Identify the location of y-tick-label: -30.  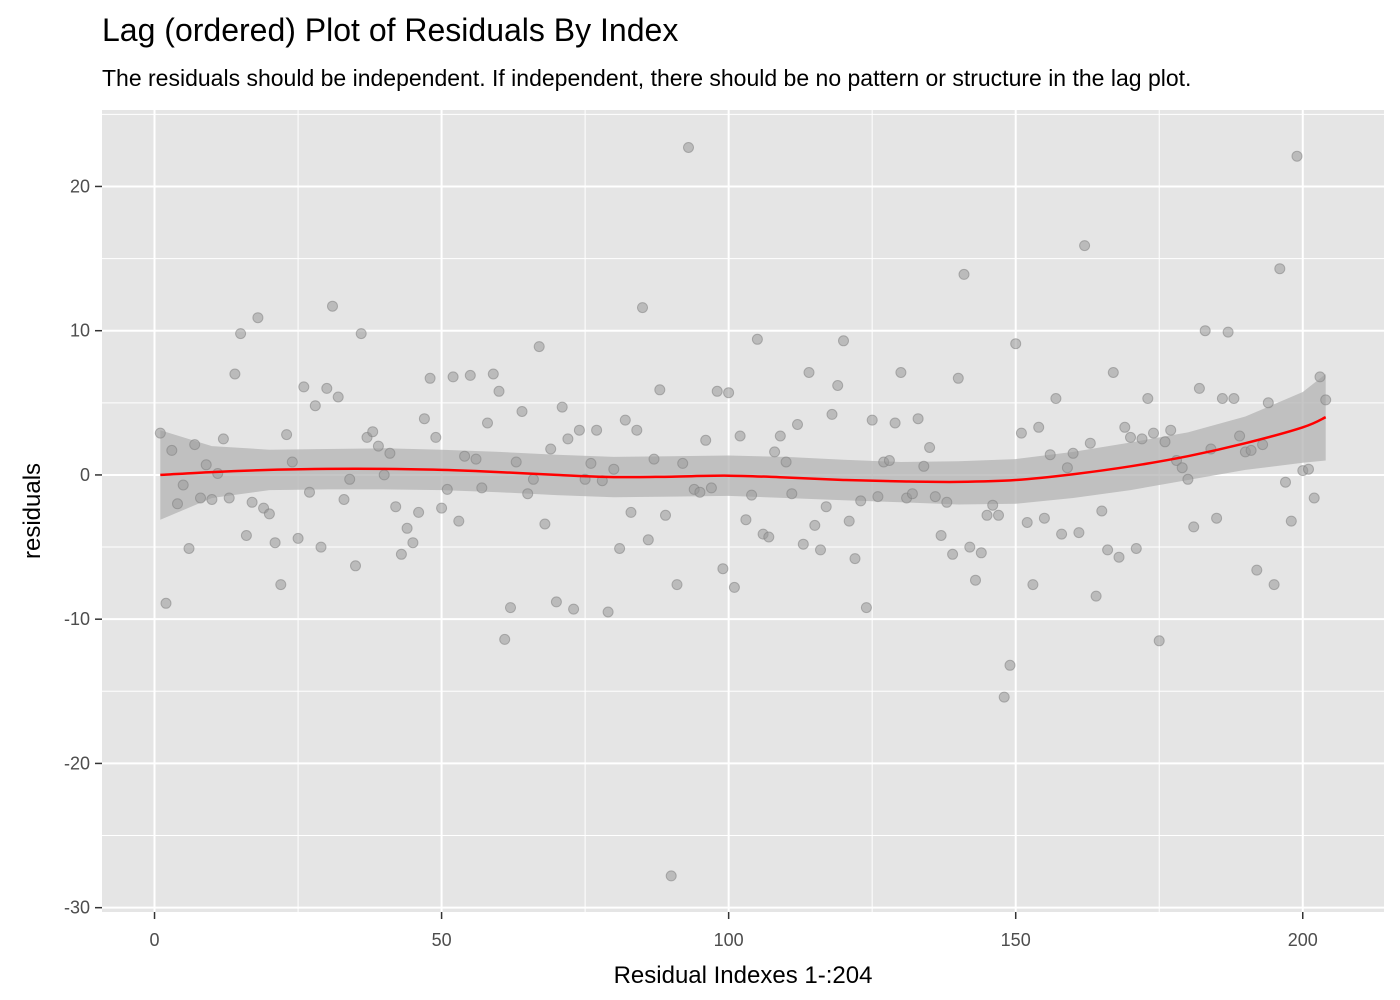
(77, 908).